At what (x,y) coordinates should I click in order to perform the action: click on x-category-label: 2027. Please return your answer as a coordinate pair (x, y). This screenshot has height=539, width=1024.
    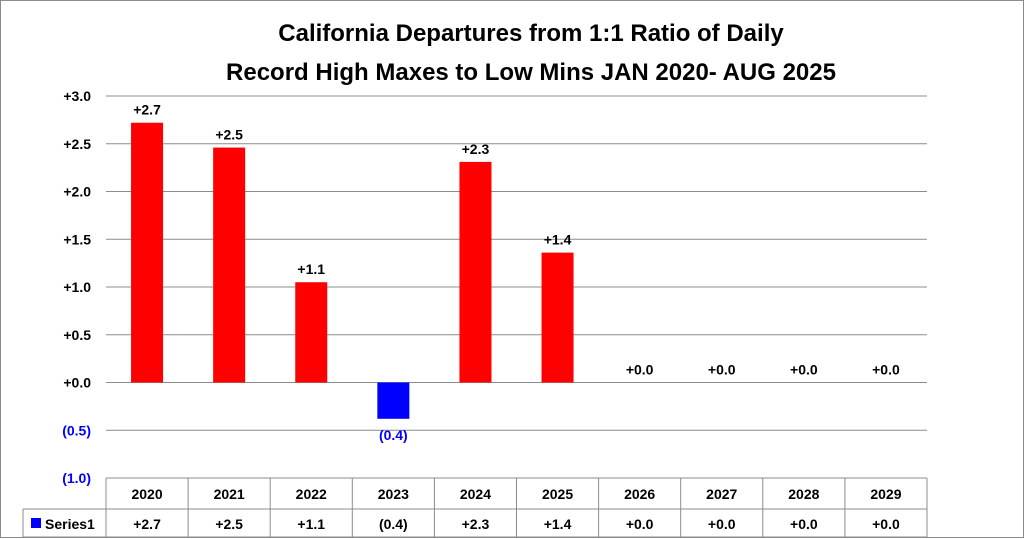
    Looking at the image, I should click on (721, 494).